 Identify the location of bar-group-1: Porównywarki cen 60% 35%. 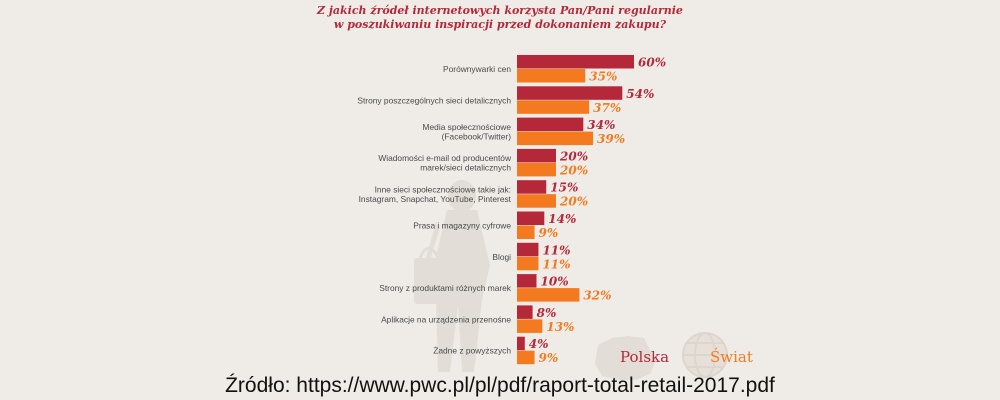
(554, 69).